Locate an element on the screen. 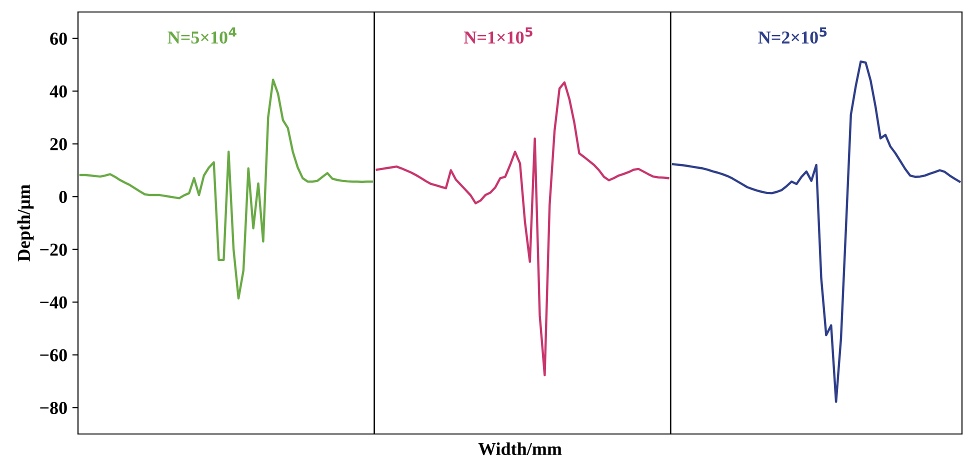 Image resolution: width=963 pixels, height=463 pixels. y-tick-label: −20 is located at coordinates (53, 250).